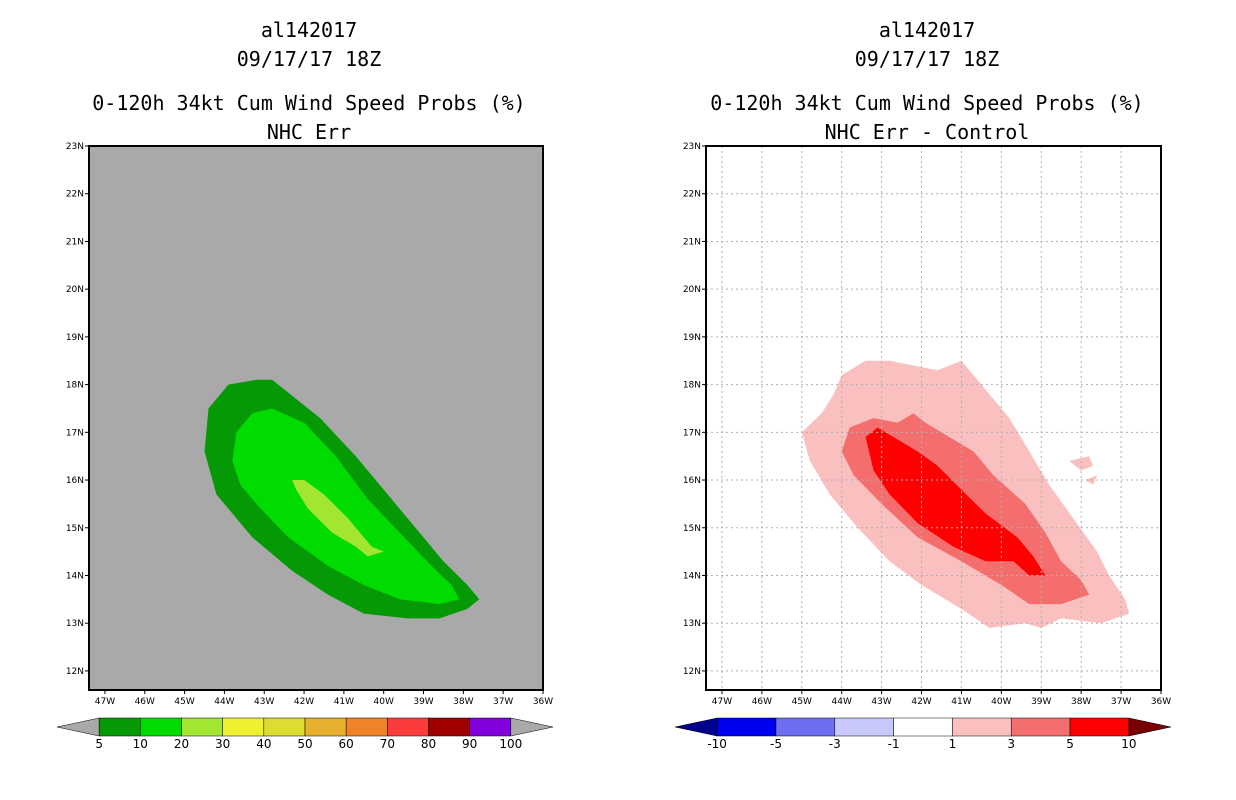  What do you see at coordinates (835, 744) in the screenshot?
I see `colorbar-label: -3` at bounding box center [835, 744].